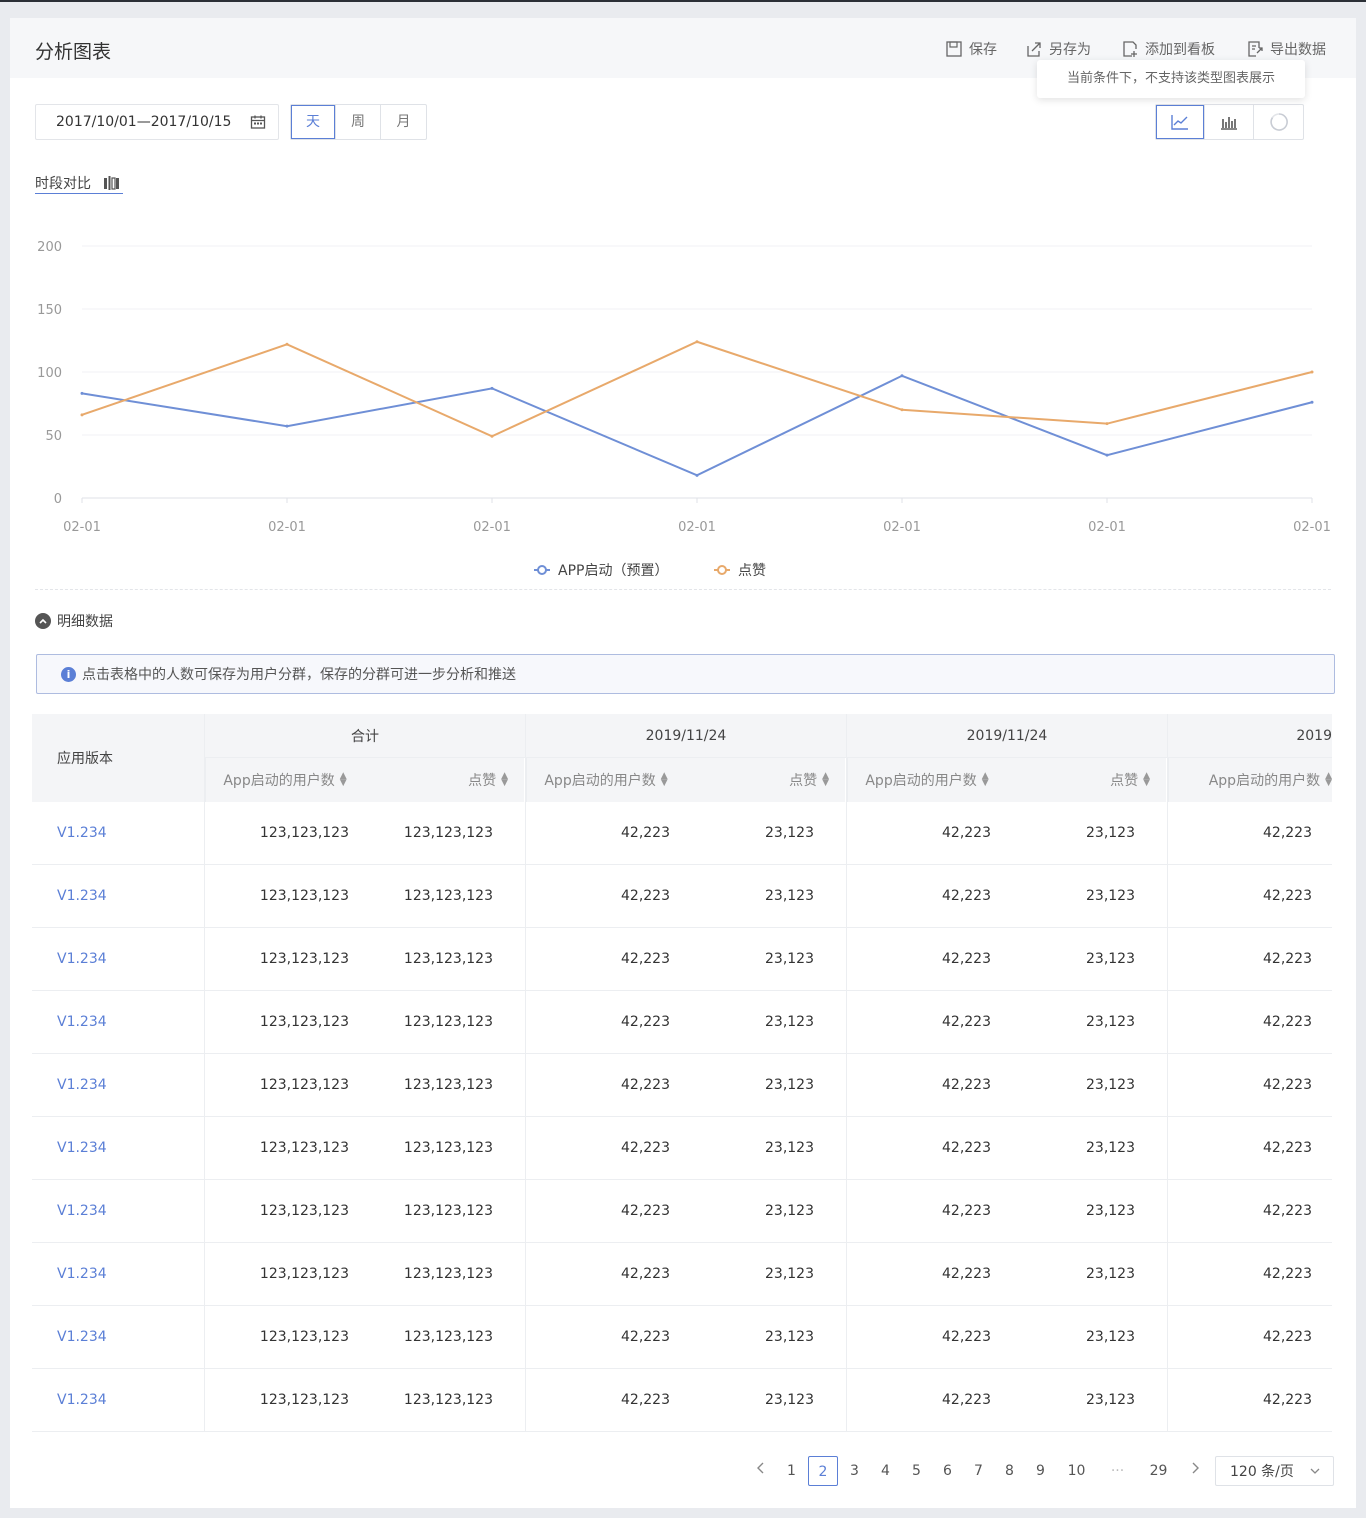  I want to click on page-number: 1, so click(791, 1471).